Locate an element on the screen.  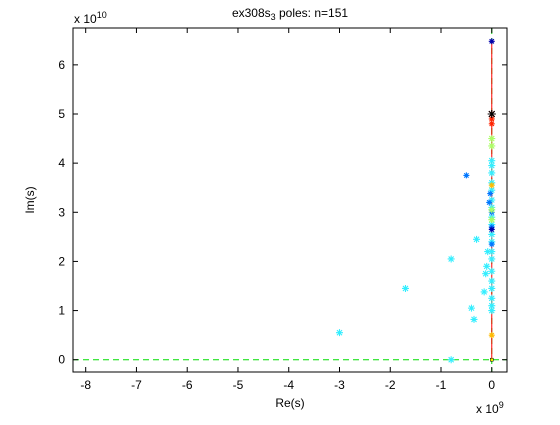
x-tick-label: -4 is located at coordinates (288, 385).